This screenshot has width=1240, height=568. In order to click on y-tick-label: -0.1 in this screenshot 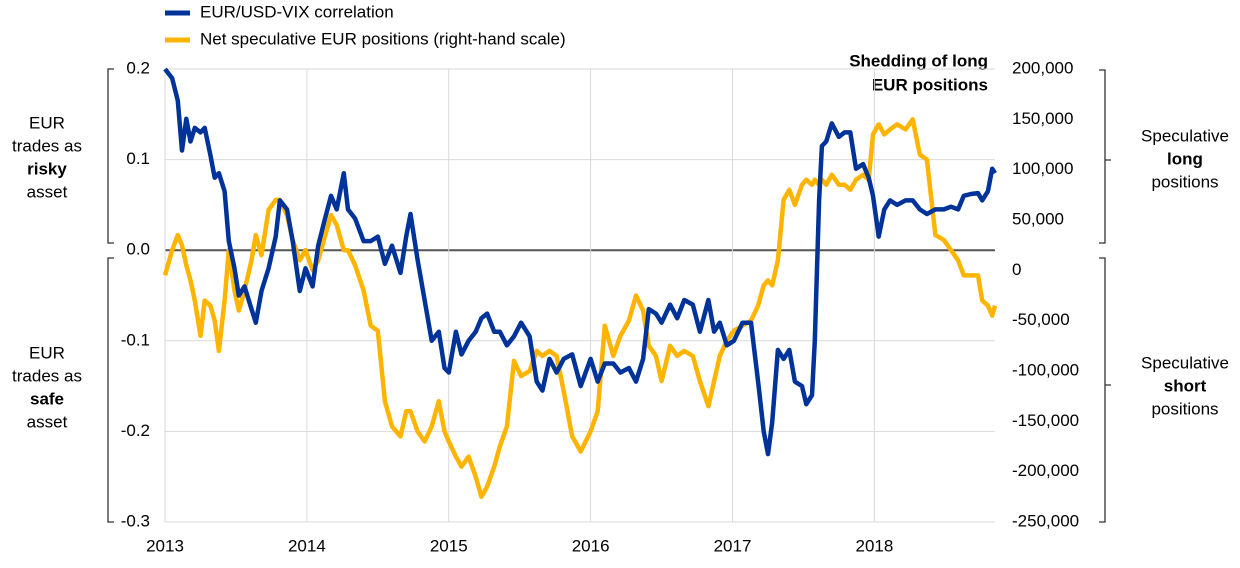, I will do `click(135, 339)`.